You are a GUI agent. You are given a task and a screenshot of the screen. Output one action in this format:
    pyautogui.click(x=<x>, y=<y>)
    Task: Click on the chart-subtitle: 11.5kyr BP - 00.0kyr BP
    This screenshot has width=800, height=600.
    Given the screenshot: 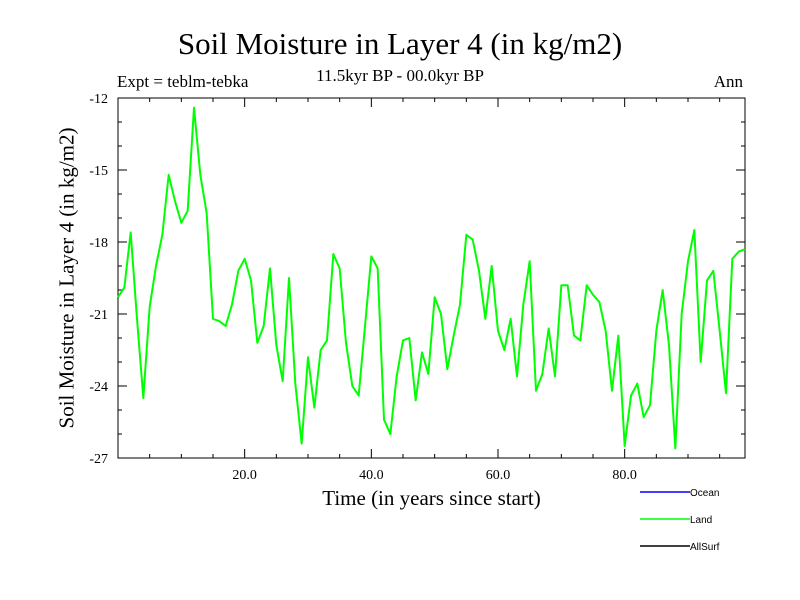 What is the action you would take?
    pyautogui.click(x=400, y=75)
    